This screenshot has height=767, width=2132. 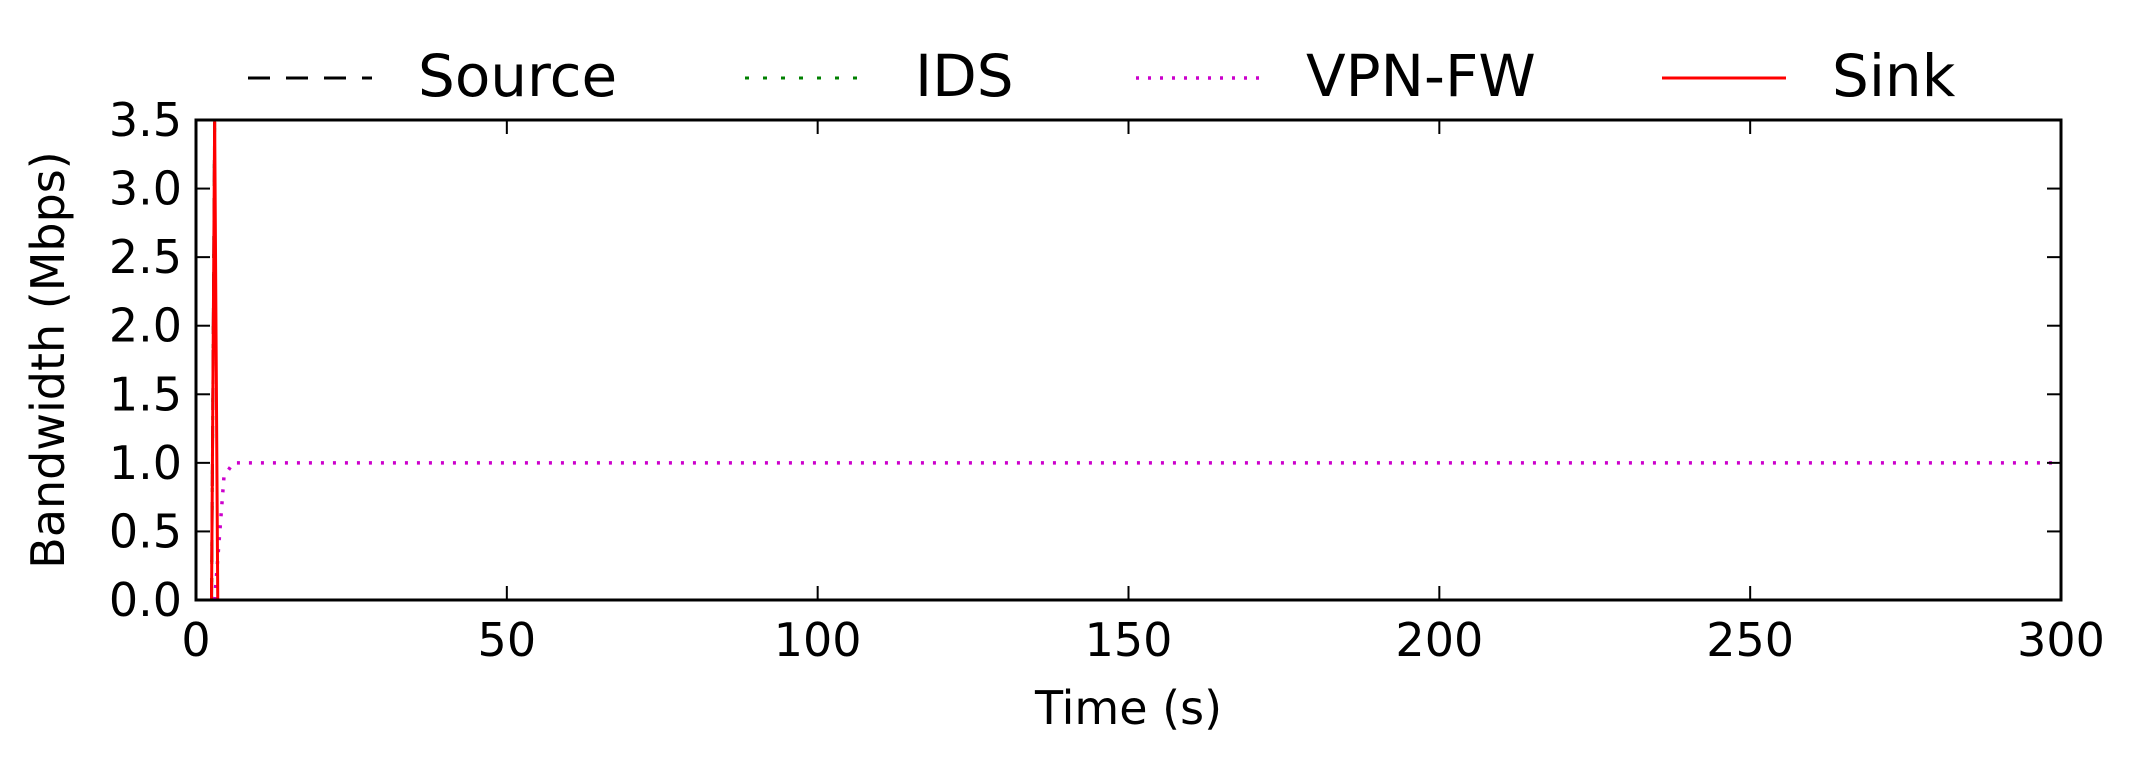 I want to click on x-tick-label: 250, so click(x=1750, y=640).